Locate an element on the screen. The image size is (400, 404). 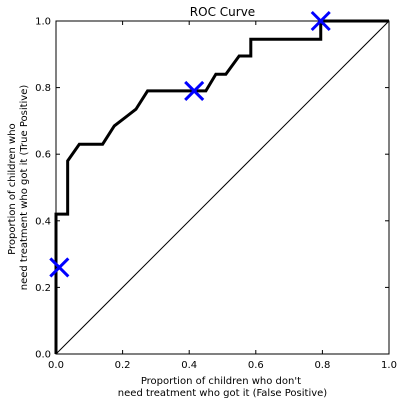
y-tick-label: 0.2 is located at coordinates (43, 288).